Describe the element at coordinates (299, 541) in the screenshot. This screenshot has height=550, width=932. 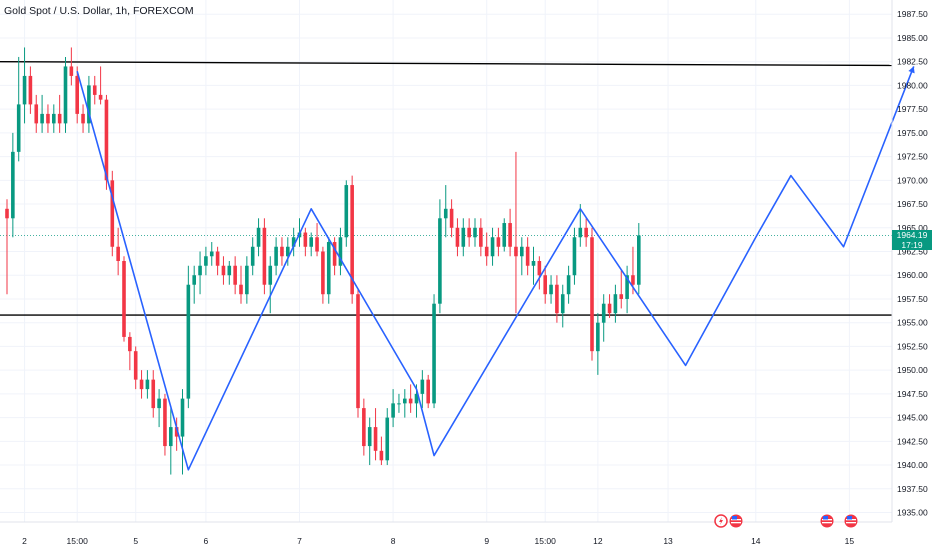
I see `x-tick-label: 7` at that location.